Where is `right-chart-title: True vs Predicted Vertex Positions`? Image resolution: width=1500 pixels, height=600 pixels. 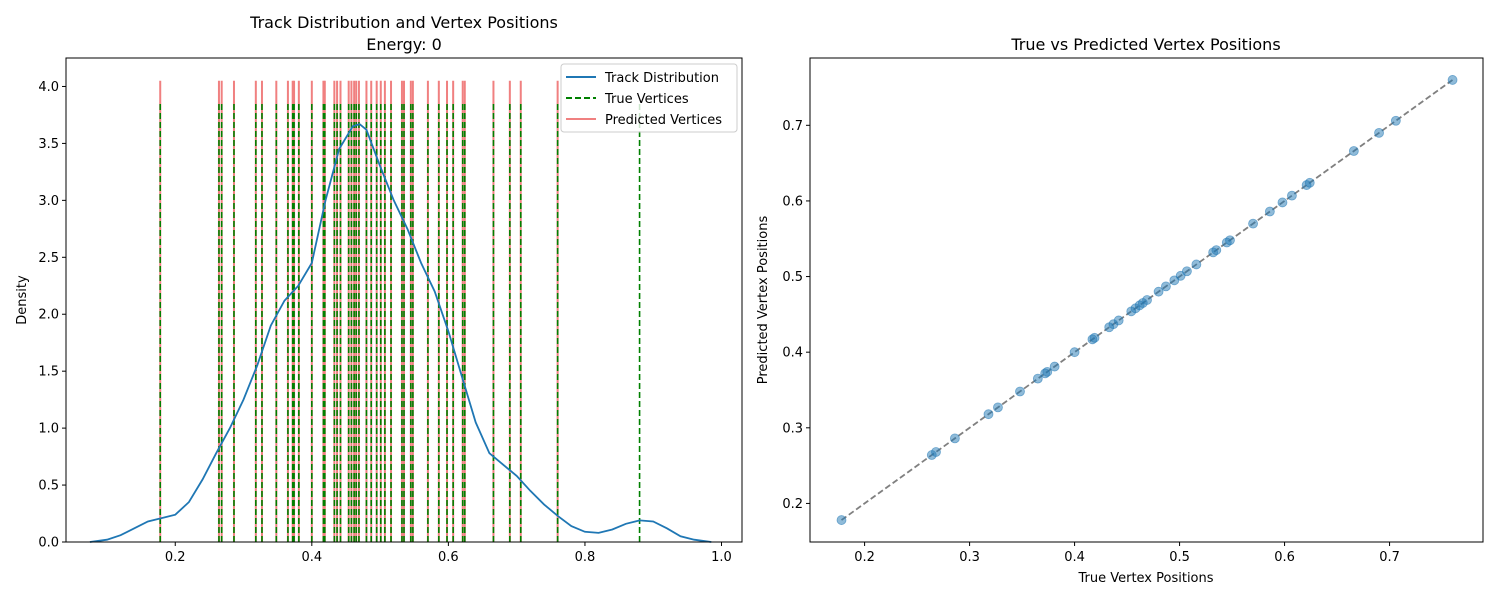
right-chart-title: True vs Predicted Vertex Positions is located at coordinates (1145, 44).